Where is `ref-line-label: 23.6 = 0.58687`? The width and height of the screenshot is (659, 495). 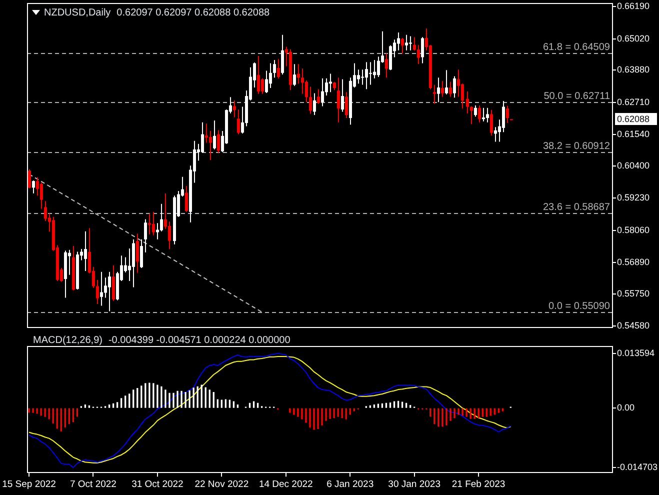 ref-line-label: 23.6 = 0.58687 is located at coordinates (576, 207).